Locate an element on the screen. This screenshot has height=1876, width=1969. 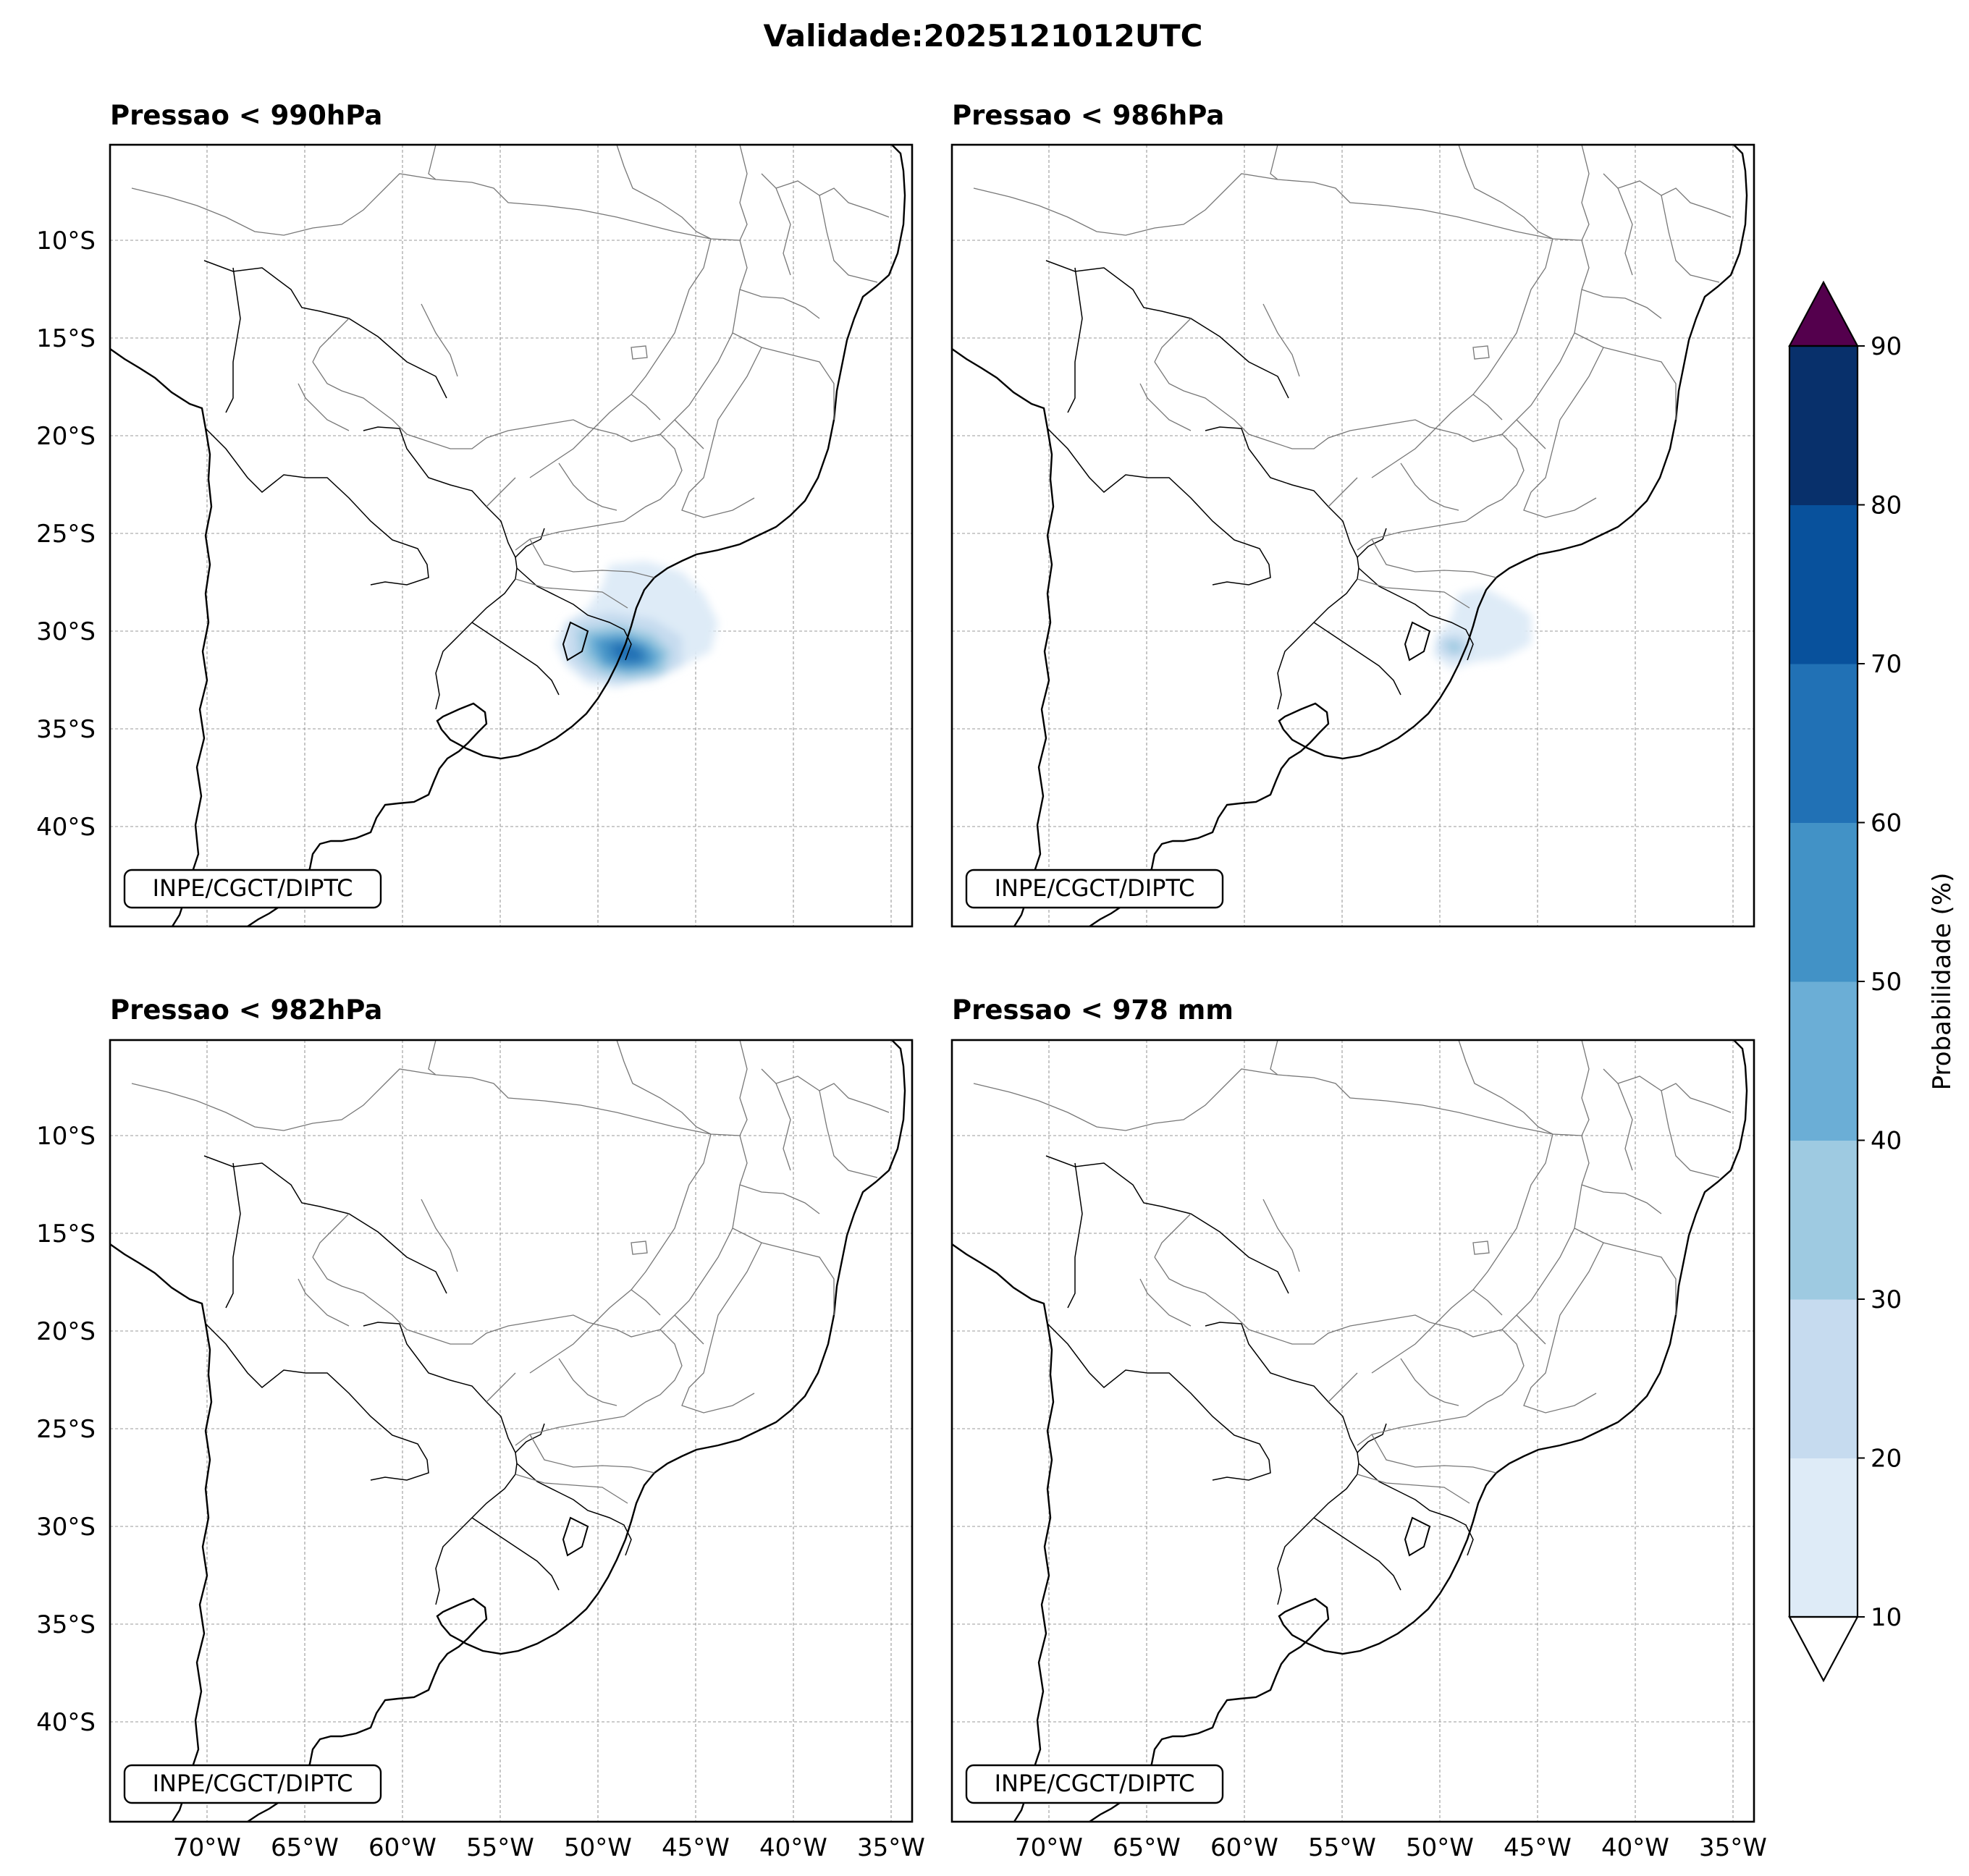
colorbar-under-triangle is located at coordinates (1823, 1649).